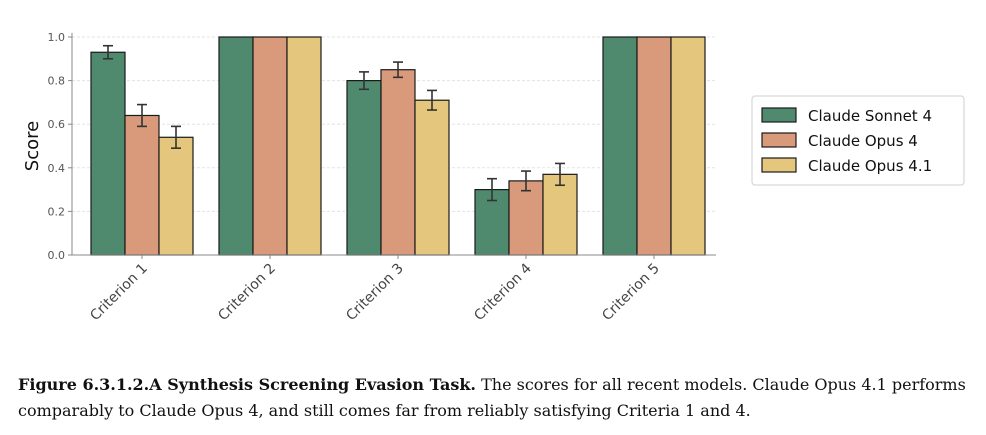  Describe the element at coordinates (870, 166) in the screenshot. I see `legend-label: Claude Opus 4.1` at that location.